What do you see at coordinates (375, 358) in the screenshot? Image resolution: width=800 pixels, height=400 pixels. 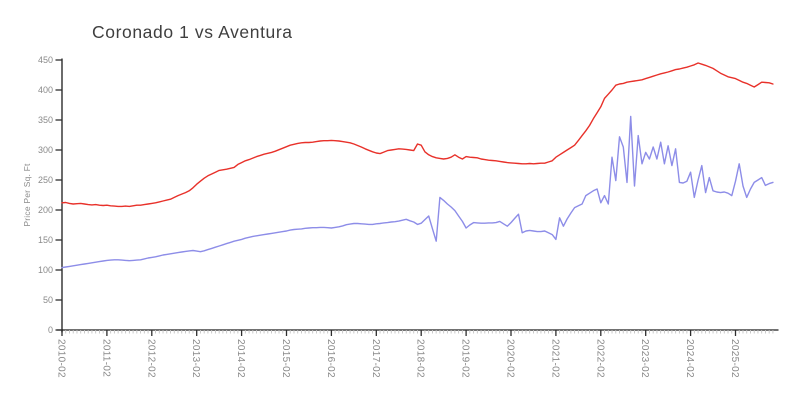 I see `x-tick-label: 2017-02` at bounding box center [375, 358].